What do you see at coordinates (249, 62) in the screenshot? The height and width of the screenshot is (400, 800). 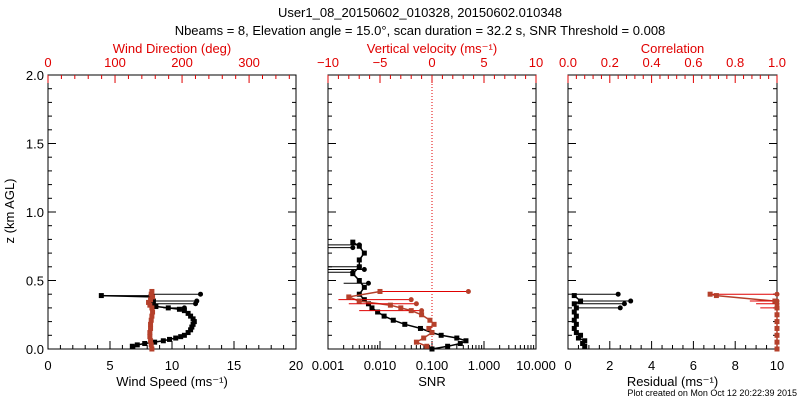 I see `top-x-tick-label: 300` at bounding box center [249, 62].